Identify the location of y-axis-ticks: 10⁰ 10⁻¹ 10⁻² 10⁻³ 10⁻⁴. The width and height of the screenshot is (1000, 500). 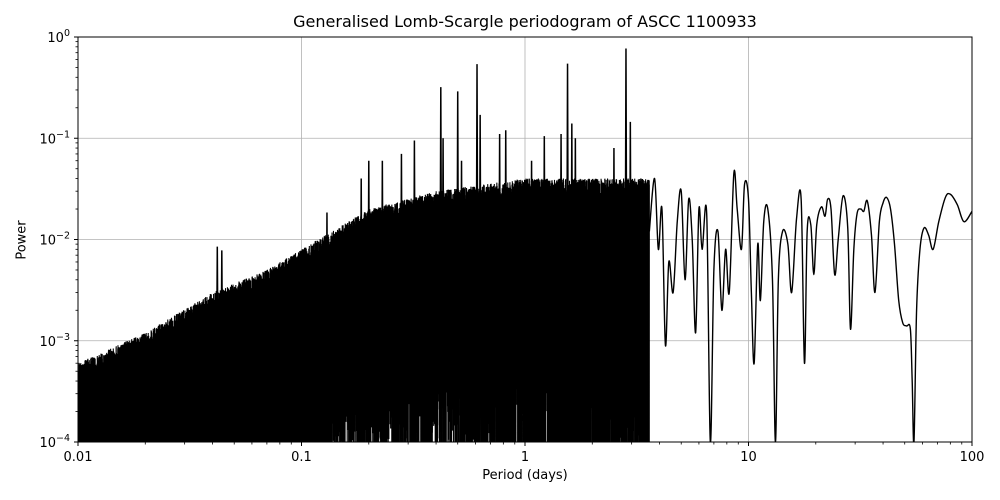
(58, 239).